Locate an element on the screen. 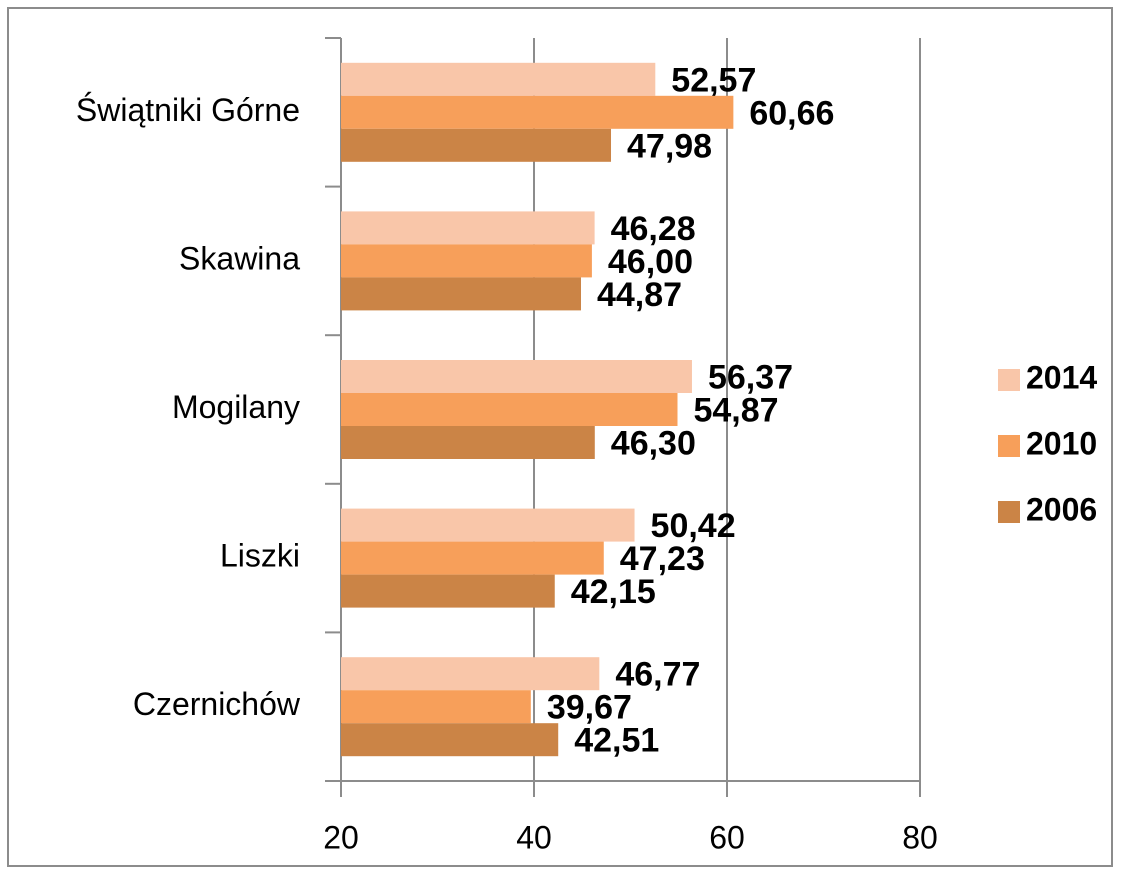  data-label: 42,51 is located at coordinates (616, 741).